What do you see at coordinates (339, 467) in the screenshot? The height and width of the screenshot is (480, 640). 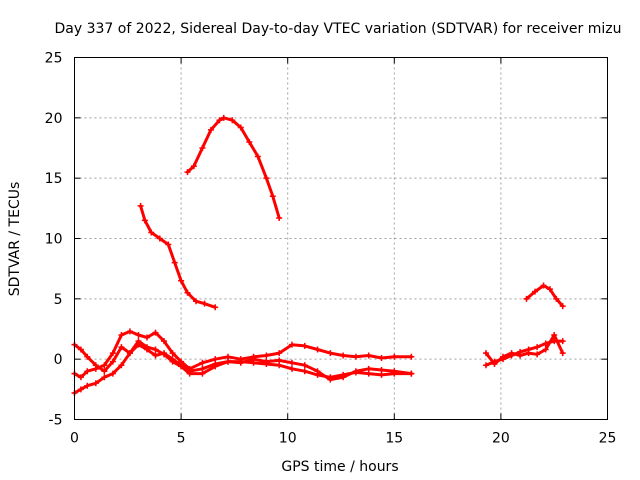 I see `x-axis-label: GPS time / hours` at bounding box center [339, 467].